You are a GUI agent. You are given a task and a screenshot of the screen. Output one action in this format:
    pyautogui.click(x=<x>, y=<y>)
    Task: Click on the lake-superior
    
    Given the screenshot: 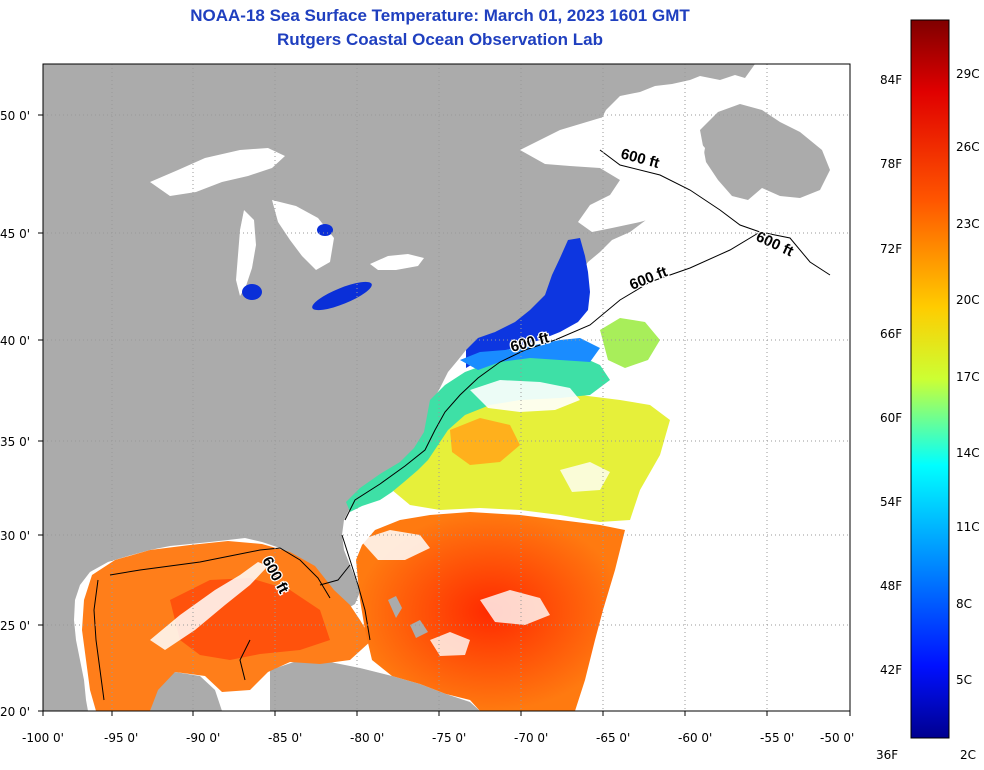 What is the action you would take?
    pyautogui.click(x=217, y=172)
    